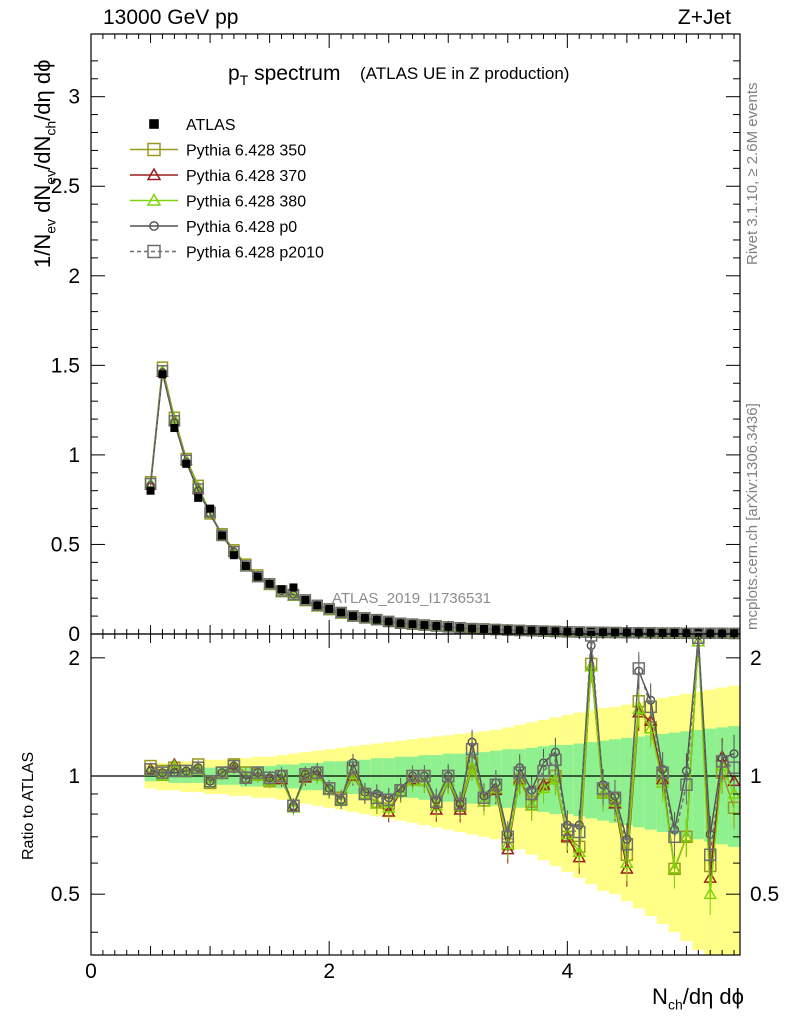 The width and height of the screenshot is (786, 1024). What do you see at coordinates (74, 634) in the screenshot?
I see `y-tick-label: 0` at bounding box center [74, 634].